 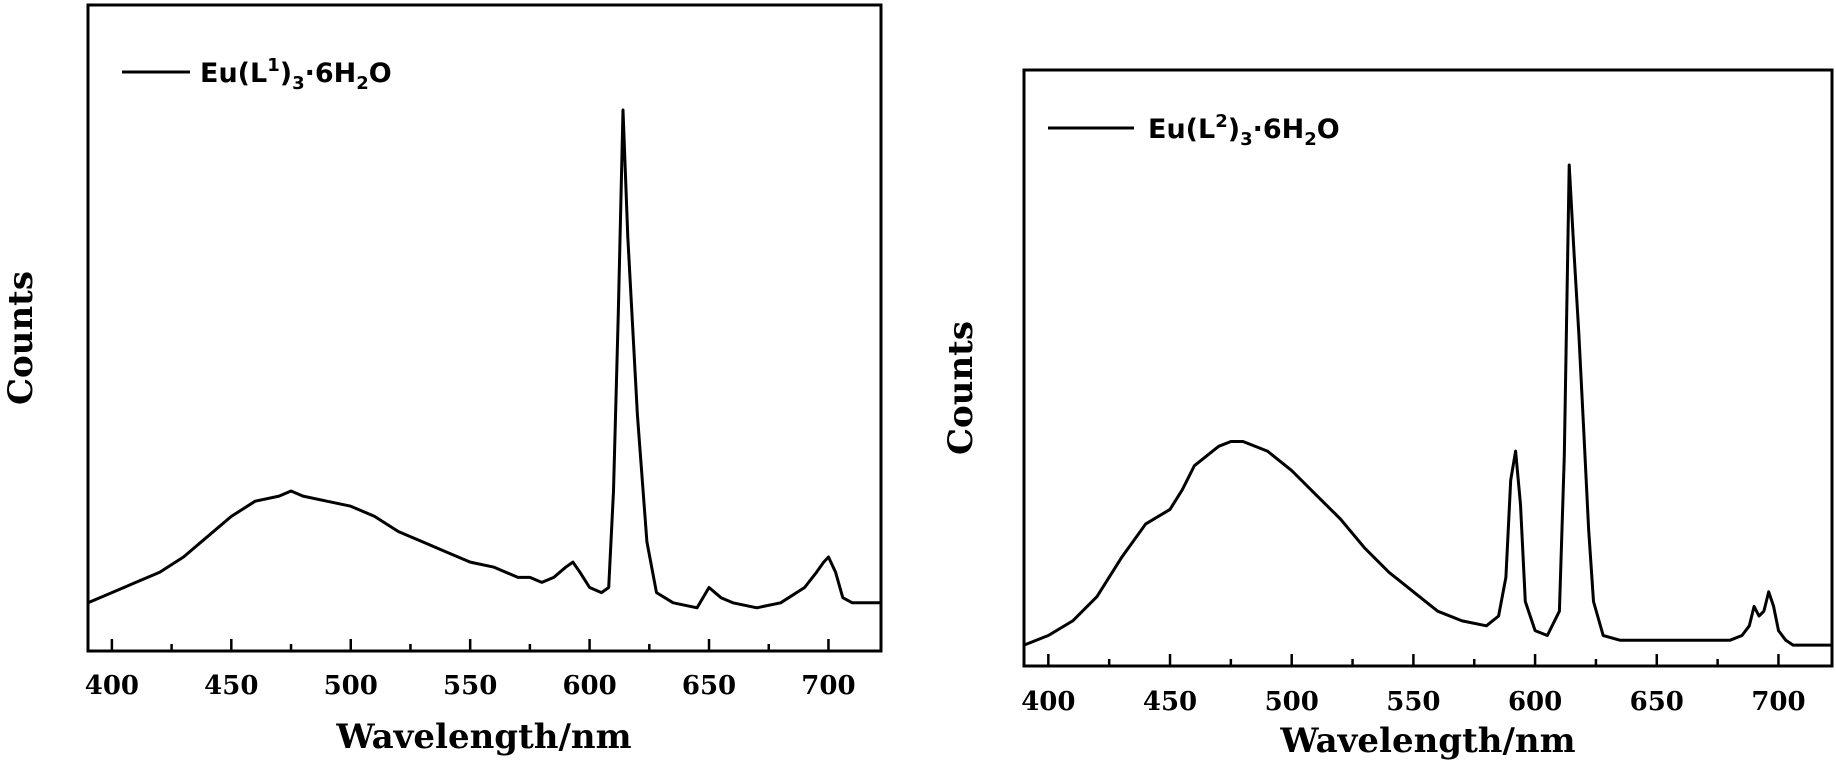 I want to click on x-tick-labels-left: 400 450 500 550 600 650 700, so click(x=470, y=686).